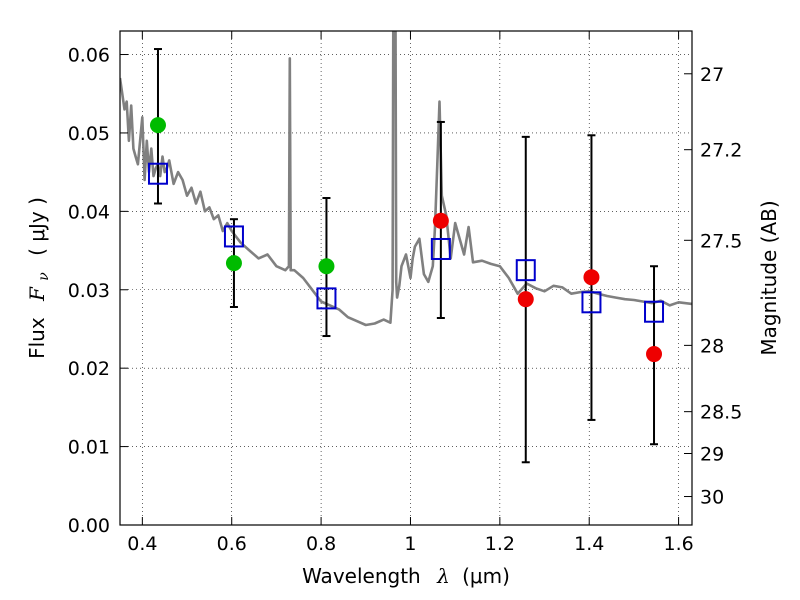 The image size is (800, 600). I want to click on x-tick-label: 1.4, so click(589, 544).